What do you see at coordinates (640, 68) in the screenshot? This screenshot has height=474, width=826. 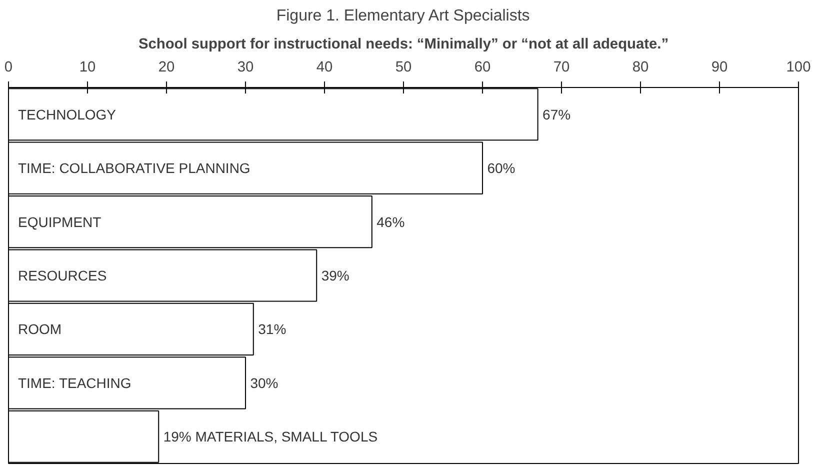 I see `x-tick-label: 80` at bounding box center [640, 68].